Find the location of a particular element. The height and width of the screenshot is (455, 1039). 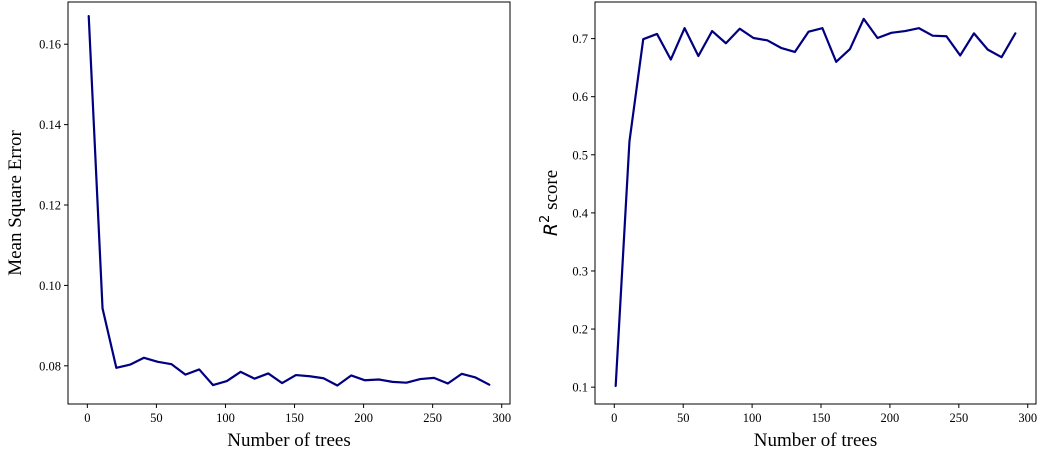

mse-y-axis-label: Mean Square Error is located at coordinates (15, 203).